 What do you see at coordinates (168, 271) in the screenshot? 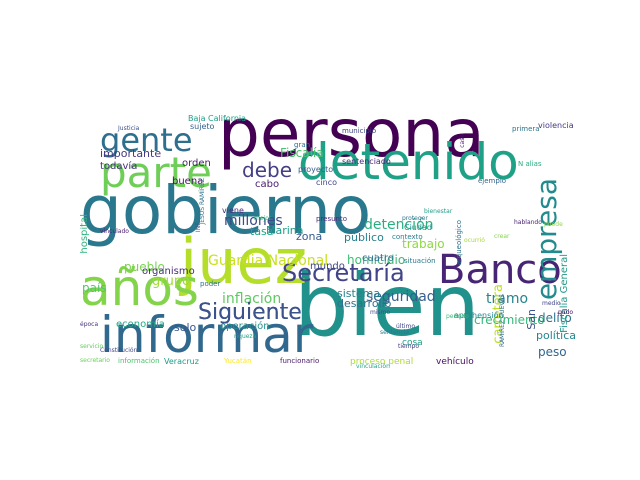
I see `cloud-word: organismo` at bounding box center [168, 271].